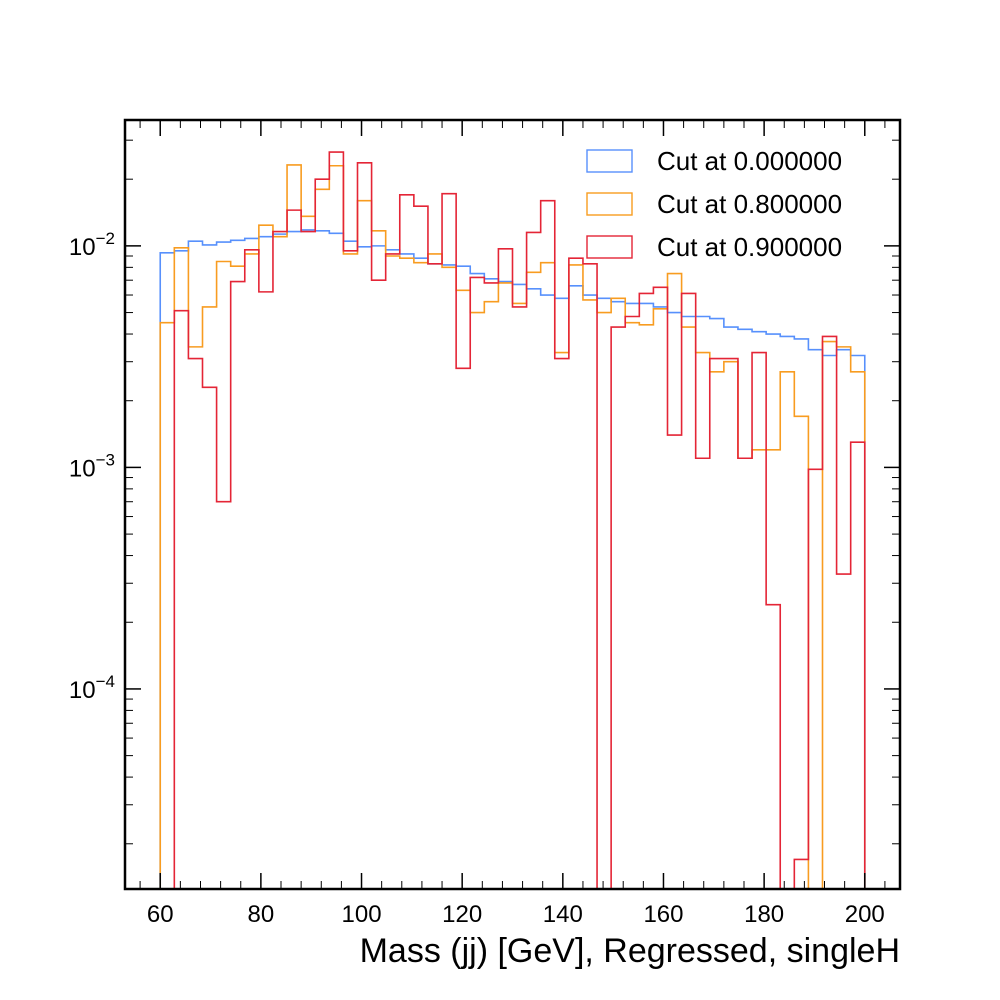 This screenshot has width=1000, height=1000. I want to click on x-tick-label: 80, so click(261, 914).